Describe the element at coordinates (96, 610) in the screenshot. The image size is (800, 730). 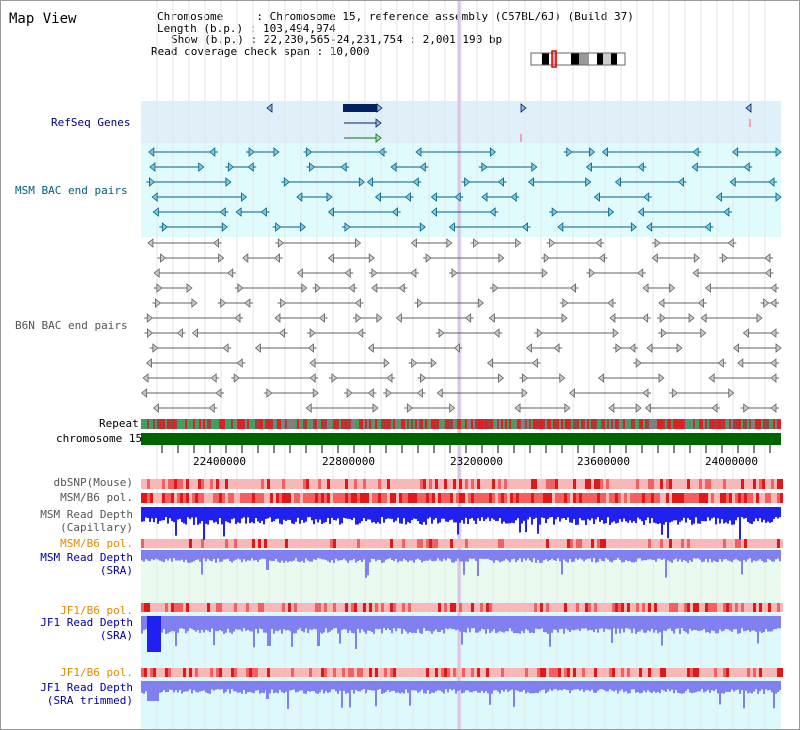
I see `jf1-b6-pol-label: JF1/B6 pol.` at that location.